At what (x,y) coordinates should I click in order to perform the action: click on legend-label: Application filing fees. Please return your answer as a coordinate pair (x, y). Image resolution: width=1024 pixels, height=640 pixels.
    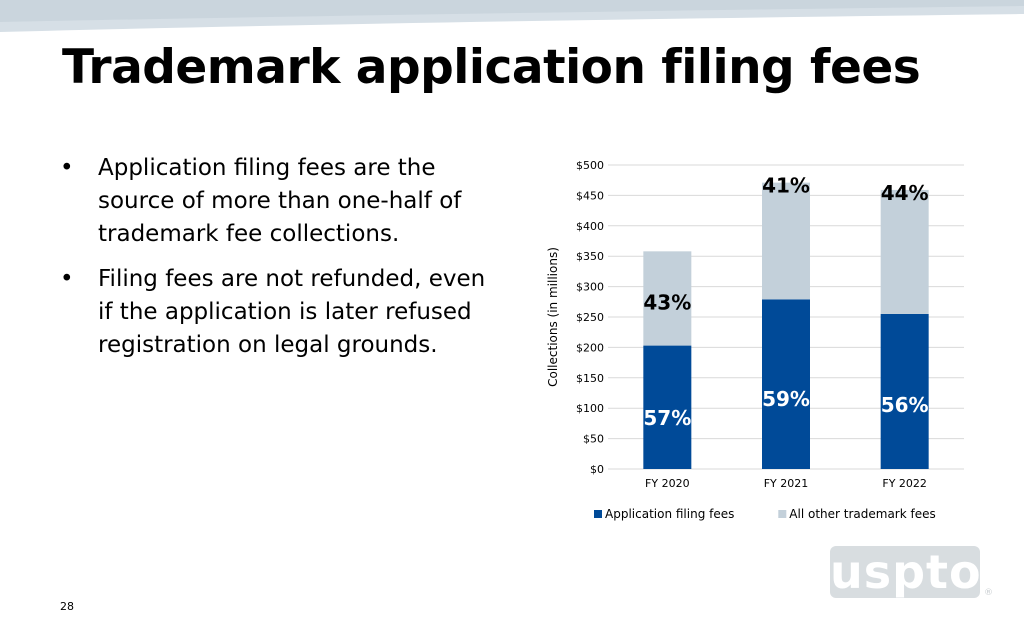
    Looking at the image, I should click on (669, 514).